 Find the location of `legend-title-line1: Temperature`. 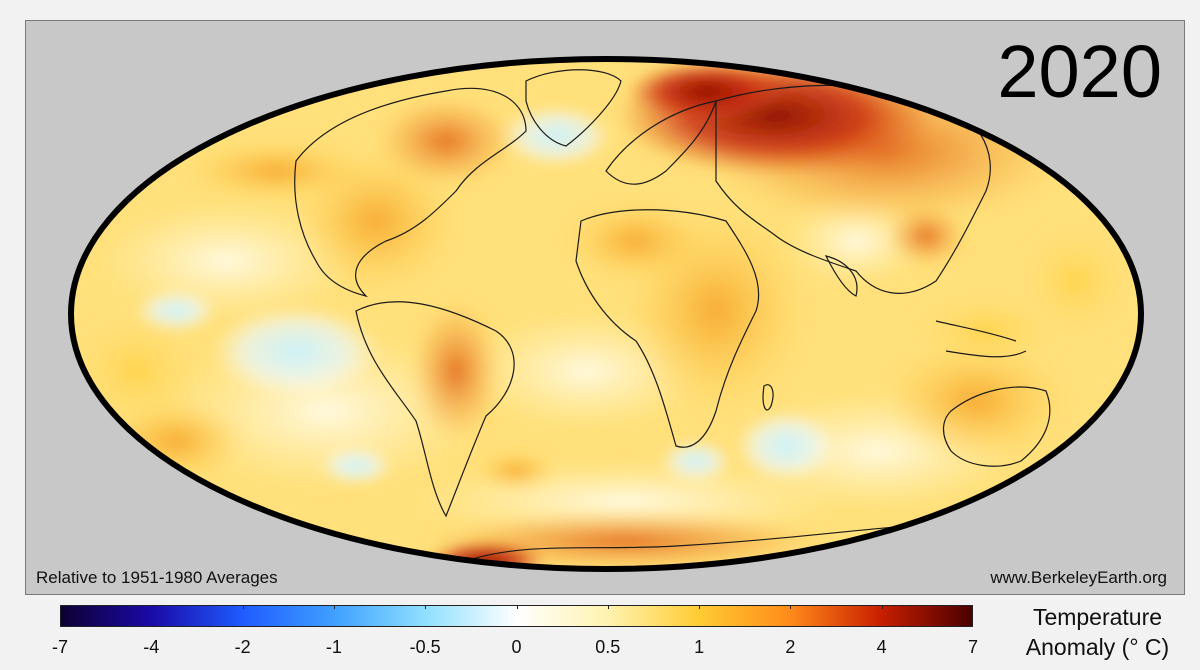

legend-title-line1: Temperature is located at coordinates (1097, 617).